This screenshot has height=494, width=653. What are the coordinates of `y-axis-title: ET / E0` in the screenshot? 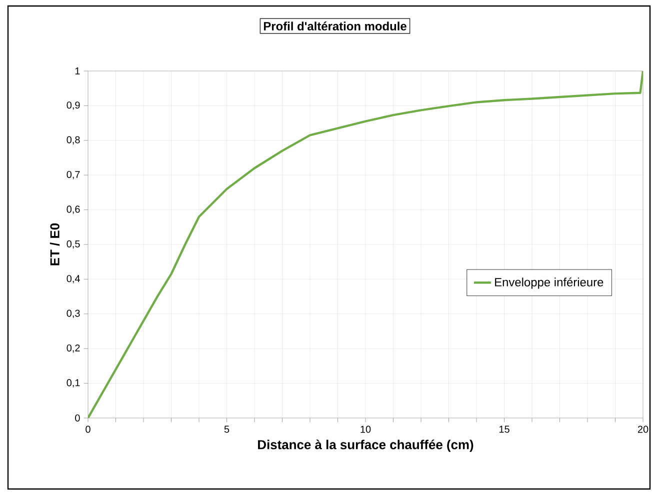 It's located at (55, 244).